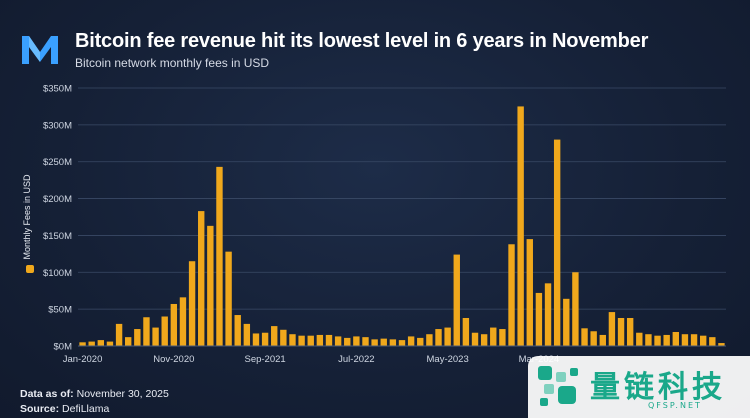  What do you see at coordinates (57, 199) in the screenshot?
I see `y-tick-label: $200M` at bounding box center [57, 199].